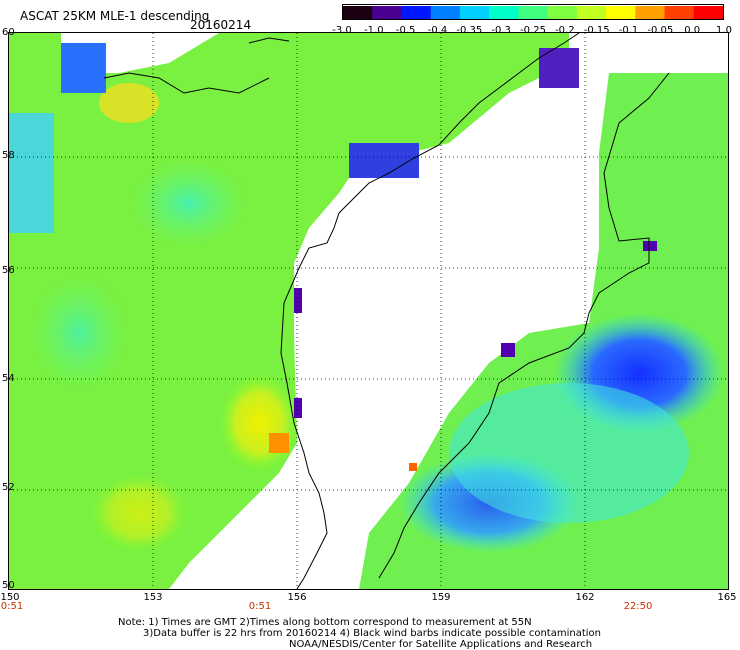 This screenshot has height=650, width=740. I want to click on lon-tick-150: 150, so click(10, 597).